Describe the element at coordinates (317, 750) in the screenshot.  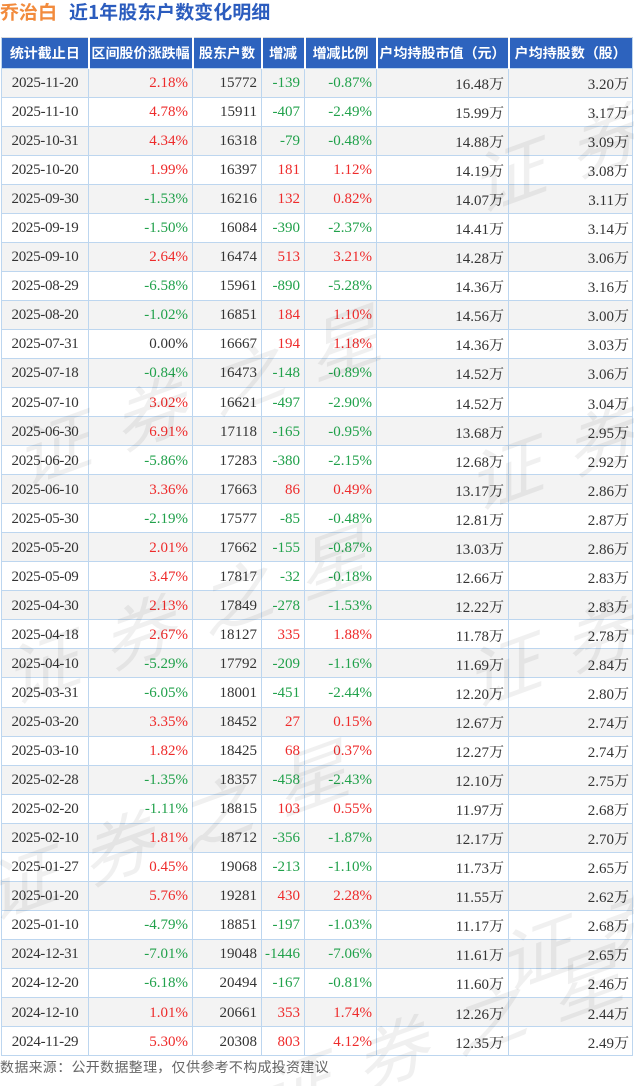
I see `table-row: 2025-03-10 1.82% 18425 68 0.37% 12.27万 2.74万` at that location.